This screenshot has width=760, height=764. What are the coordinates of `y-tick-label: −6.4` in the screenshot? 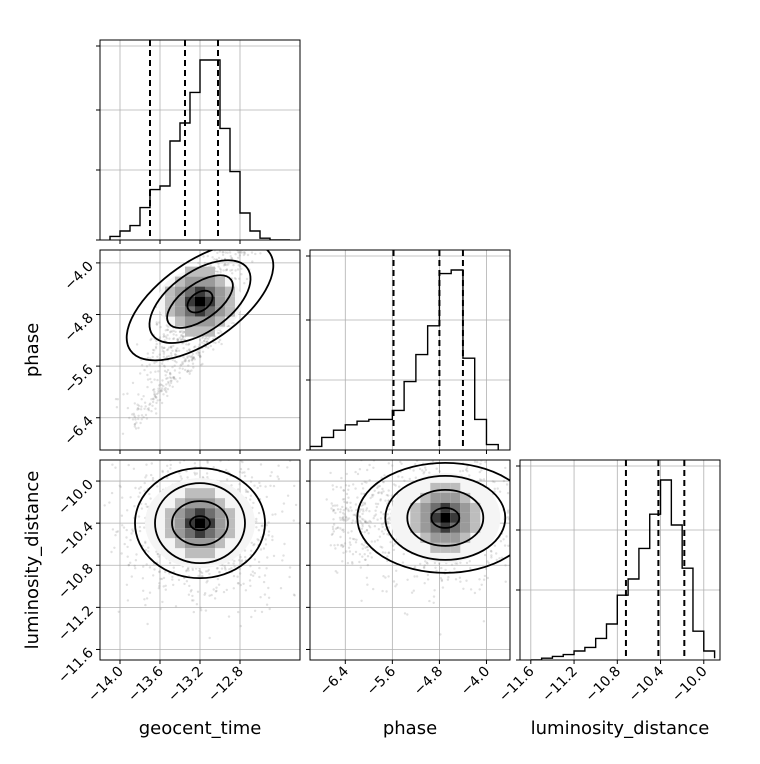 It's located at (78, 430).